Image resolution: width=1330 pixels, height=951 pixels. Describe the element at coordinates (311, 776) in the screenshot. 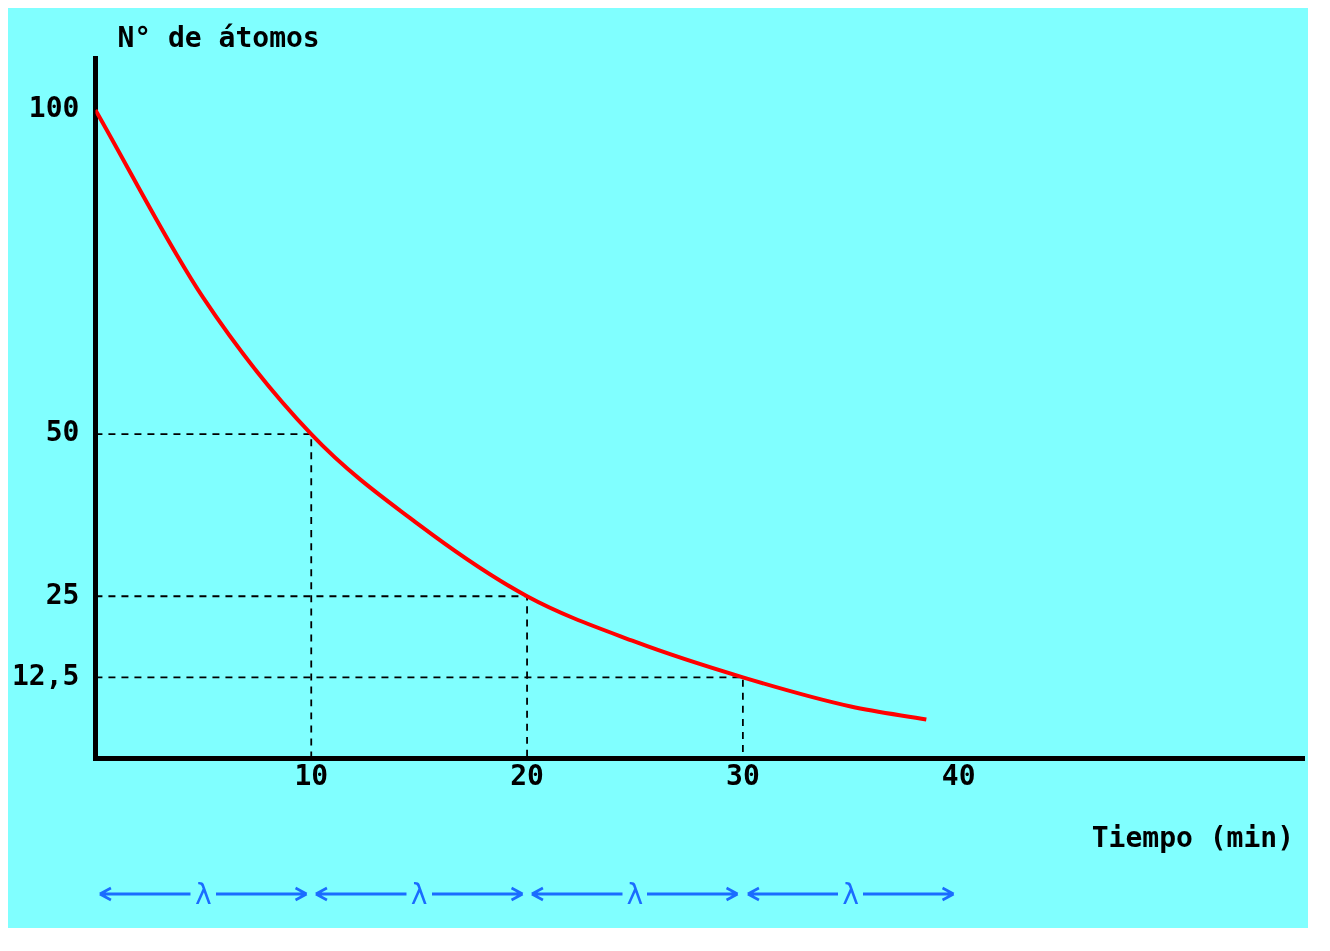

I see `x-tick-label: 10` at that location.